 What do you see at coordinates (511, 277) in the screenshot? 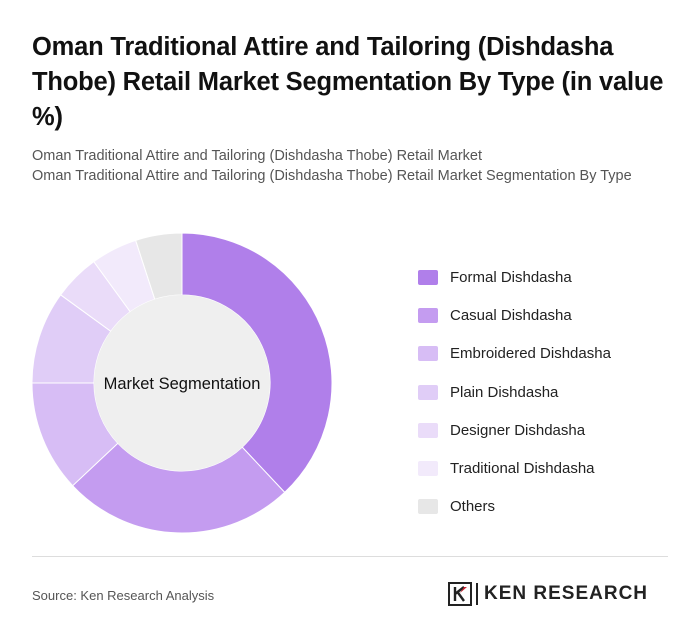
I see `legend-label: Formal Dishdasha` at bounding box center [511, 277].